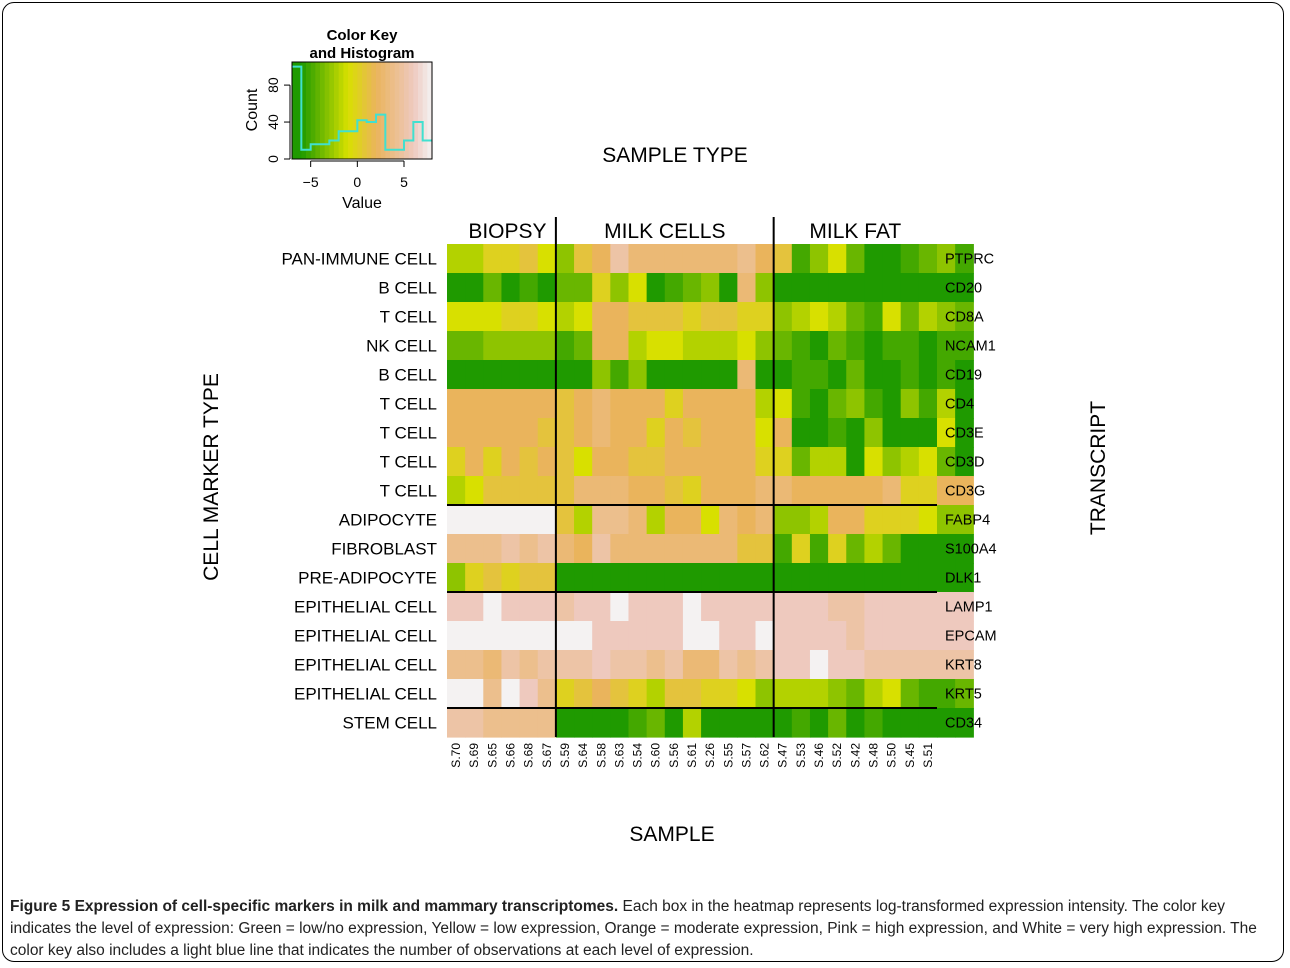 This screenshot has height=968, width=1290. What do you see at coordinates (601, 755) in the screenshot?
I see `sample-label: S.58` at bounding box center [601, 755].